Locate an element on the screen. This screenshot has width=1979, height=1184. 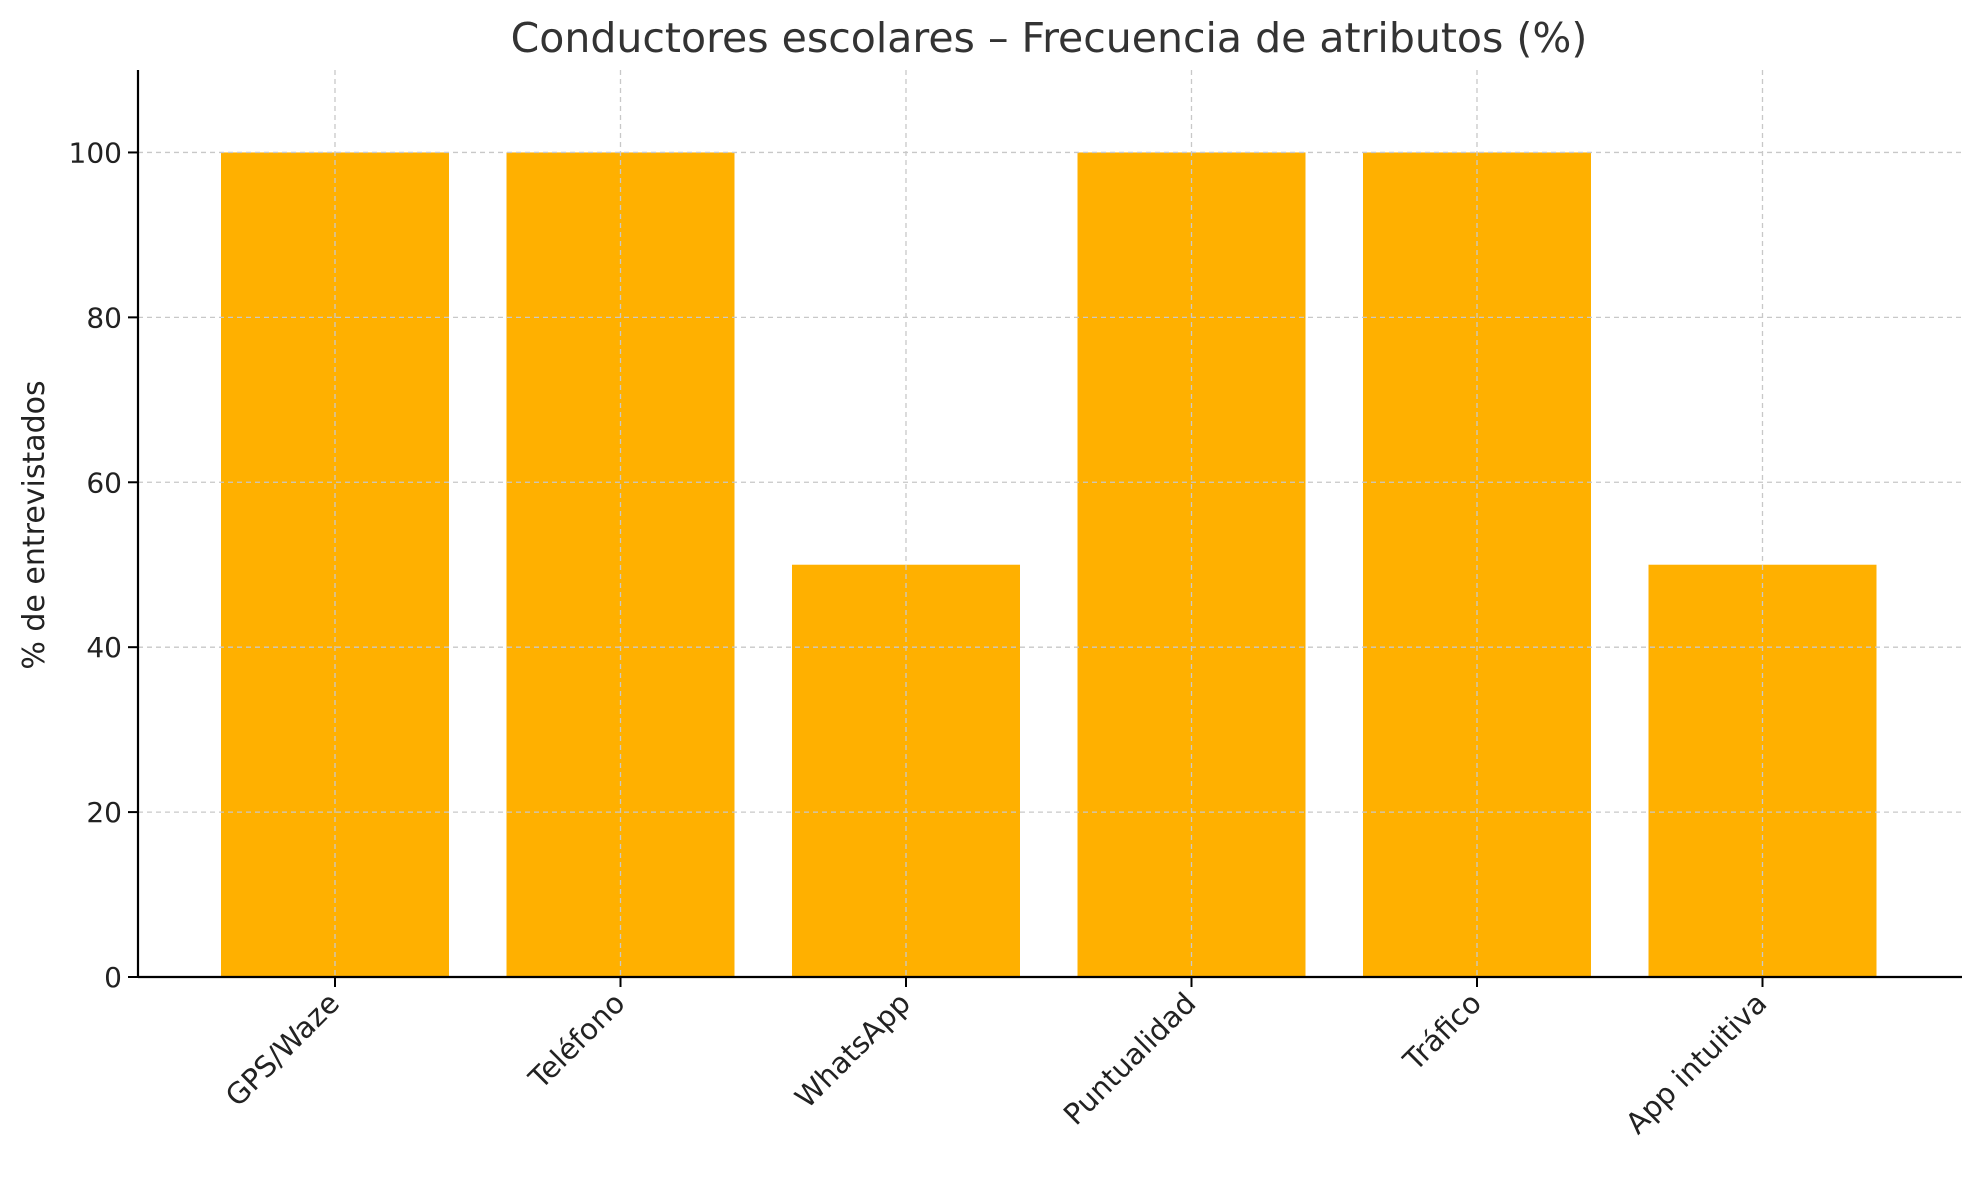
bar-whatsapp is located at coordinates (906, 770).